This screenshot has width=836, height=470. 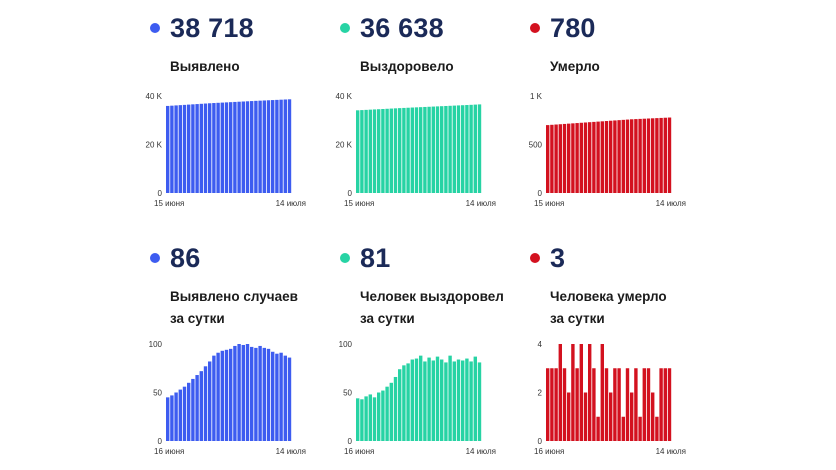 I want to click on y-tick-label: 100, so click(x=346, y=344).